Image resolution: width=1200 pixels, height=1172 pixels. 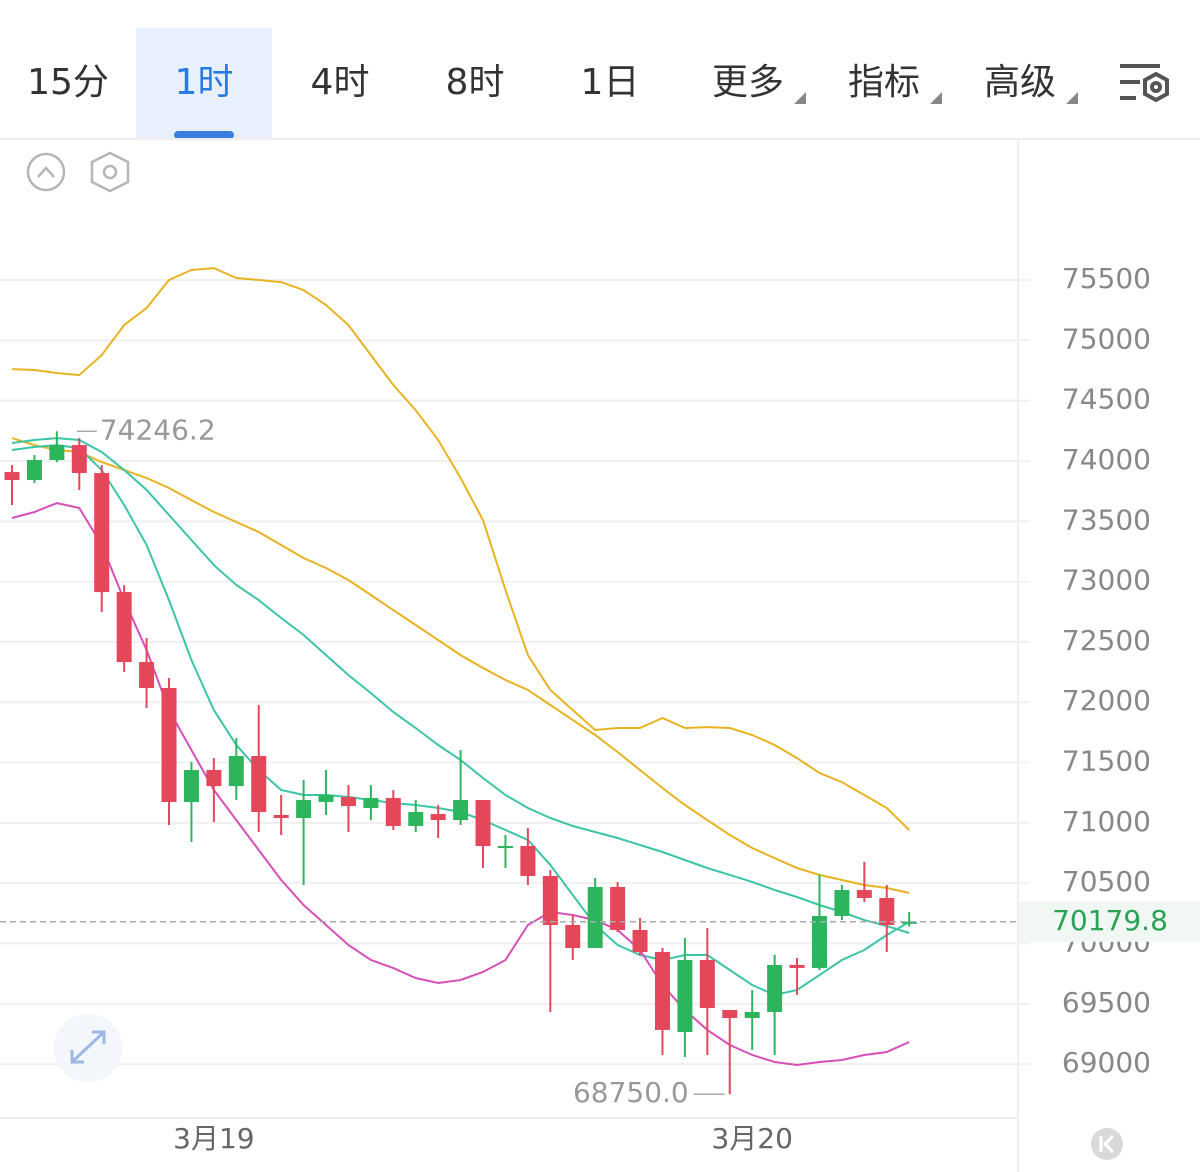 I want to click on tab-label: 指标, so click(x=884, y=82).